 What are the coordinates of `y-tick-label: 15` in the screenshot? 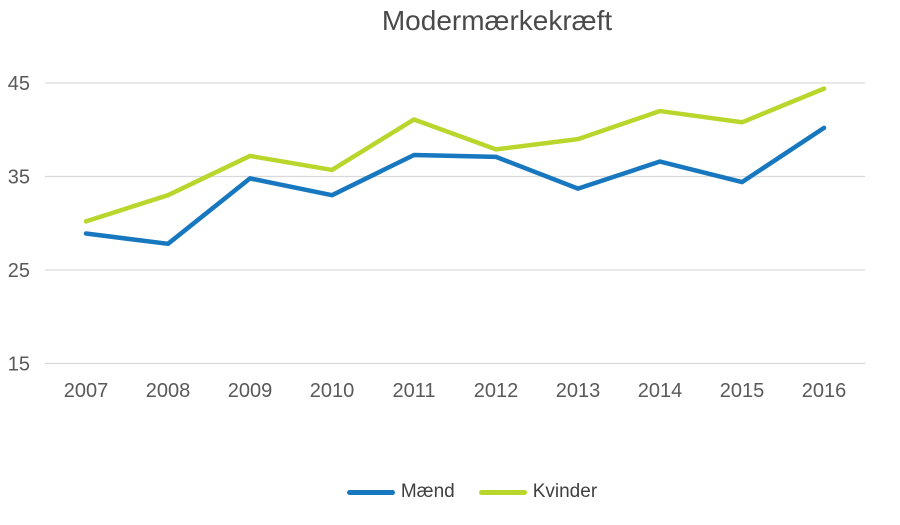 It's located at (19, 365).